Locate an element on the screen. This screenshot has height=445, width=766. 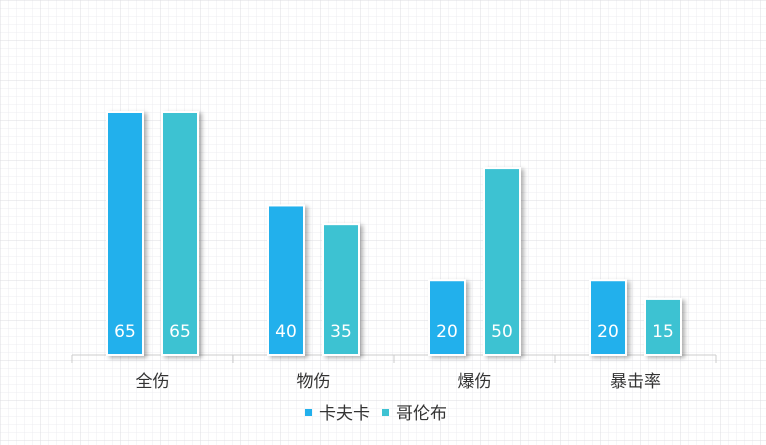
data-label: 50 is located at coordinates (502, 332).